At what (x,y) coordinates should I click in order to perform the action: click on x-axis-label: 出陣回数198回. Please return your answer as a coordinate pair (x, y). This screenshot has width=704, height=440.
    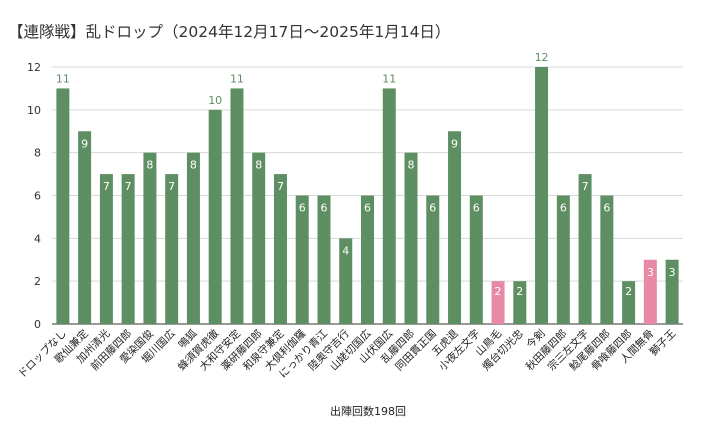
    Looking at the image, I should click on (368, 411).